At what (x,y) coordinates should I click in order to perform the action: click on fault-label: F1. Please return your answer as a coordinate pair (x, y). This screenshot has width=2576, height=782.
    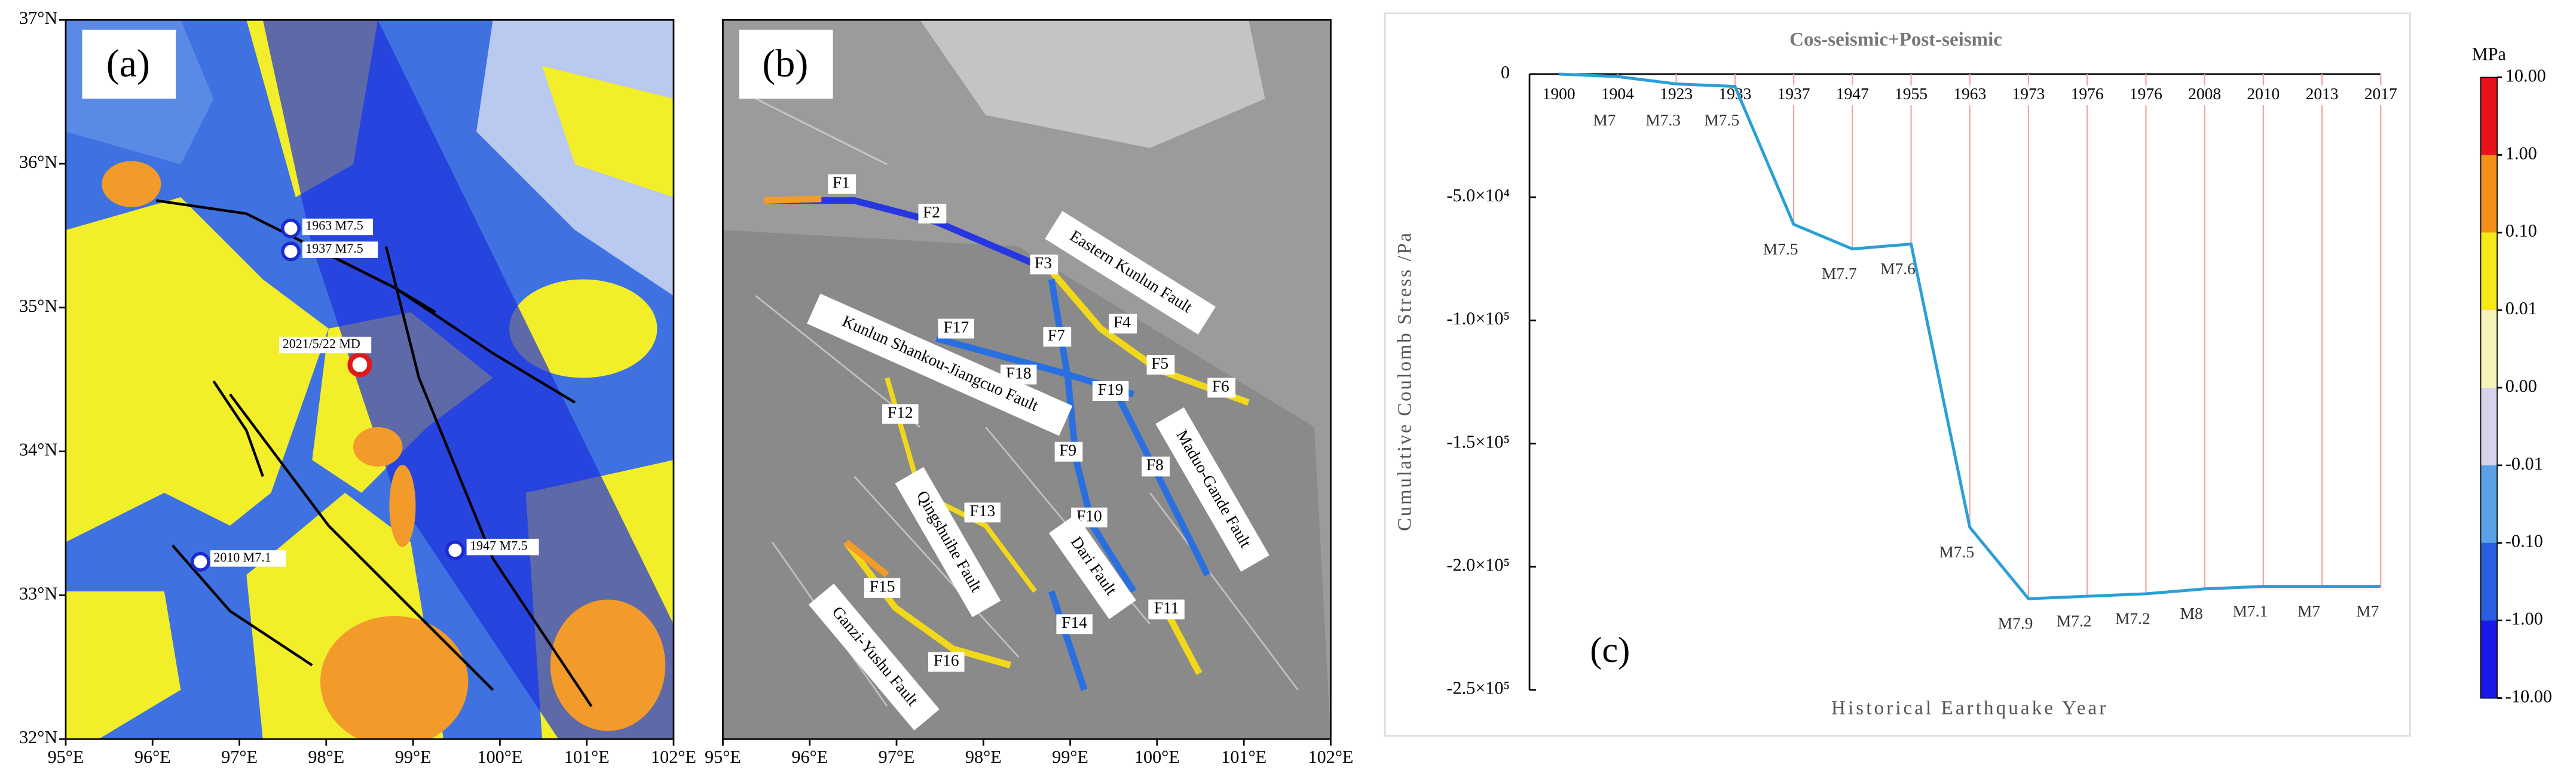
    Looking at the image, I should click on (841, 182).